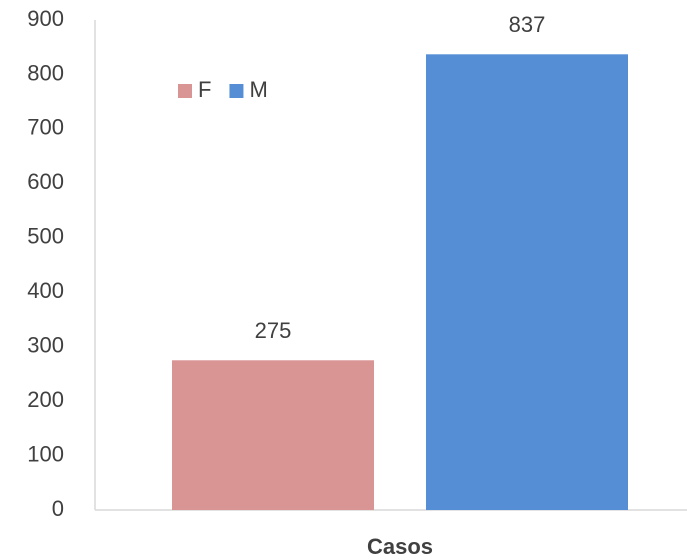  Describe the element at coordinates (45, 344) in the screenshot. I see `y-tick-label: 300` at that location.